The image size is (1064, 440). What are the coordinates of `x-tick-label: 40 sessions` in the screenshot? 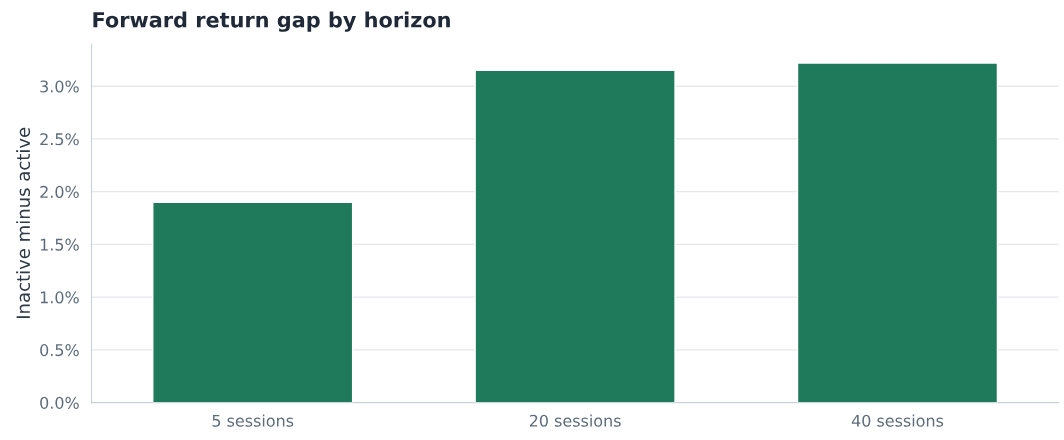 It's located at (897, 420).